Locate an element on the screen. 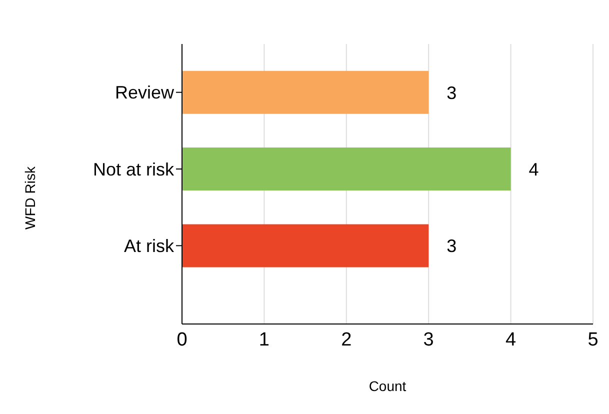 This screenshot has width=609, height=414. x-axis-title: Count is located at coordinates (388, 386).